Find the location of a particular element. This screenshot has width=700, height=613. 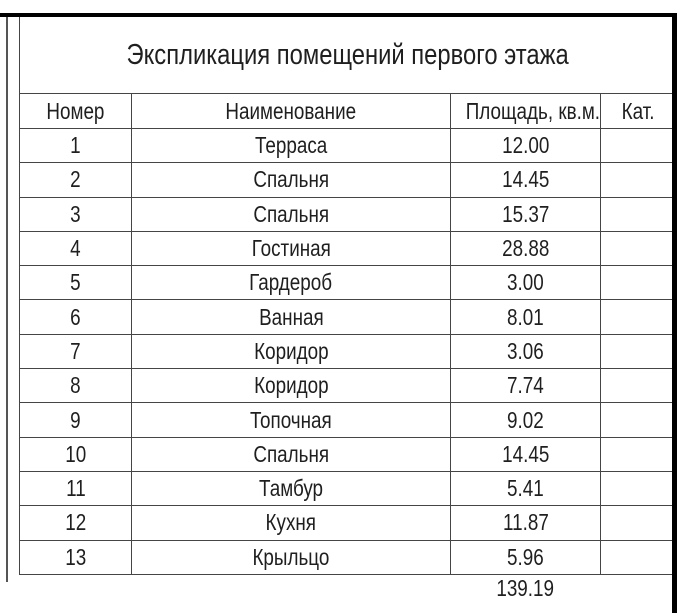

row-number-cell: 3 is located at coordinates (75, 214).